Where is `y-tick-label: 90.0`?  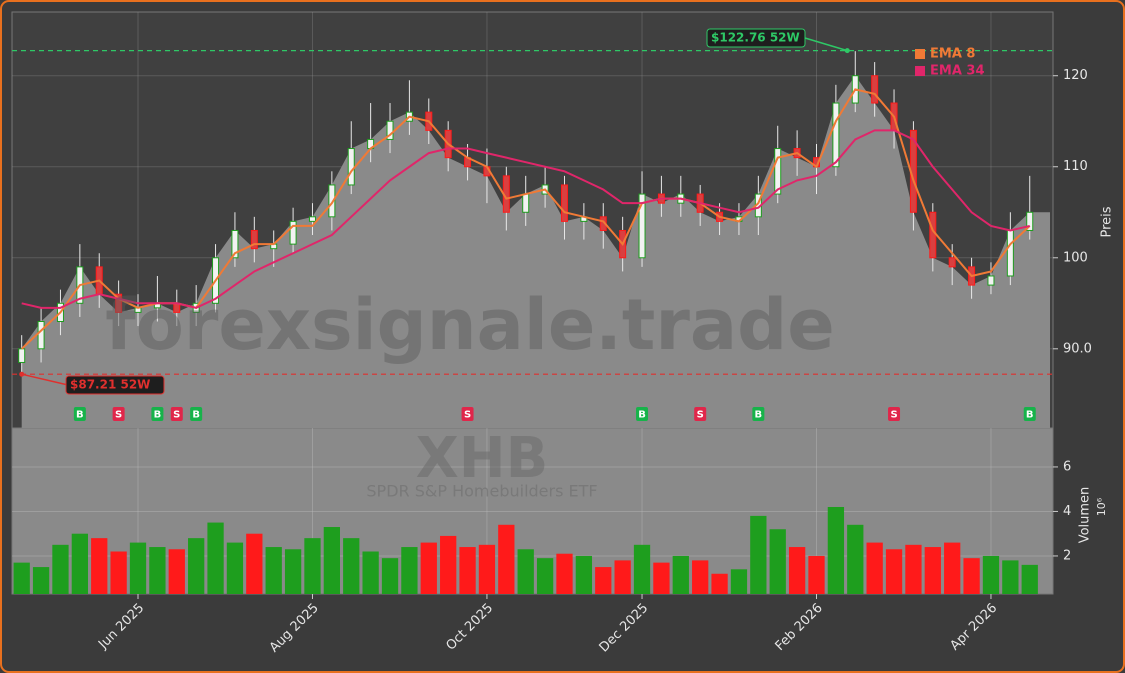 y-tick-label: 90.0 is located at coordinates (1077, 348).